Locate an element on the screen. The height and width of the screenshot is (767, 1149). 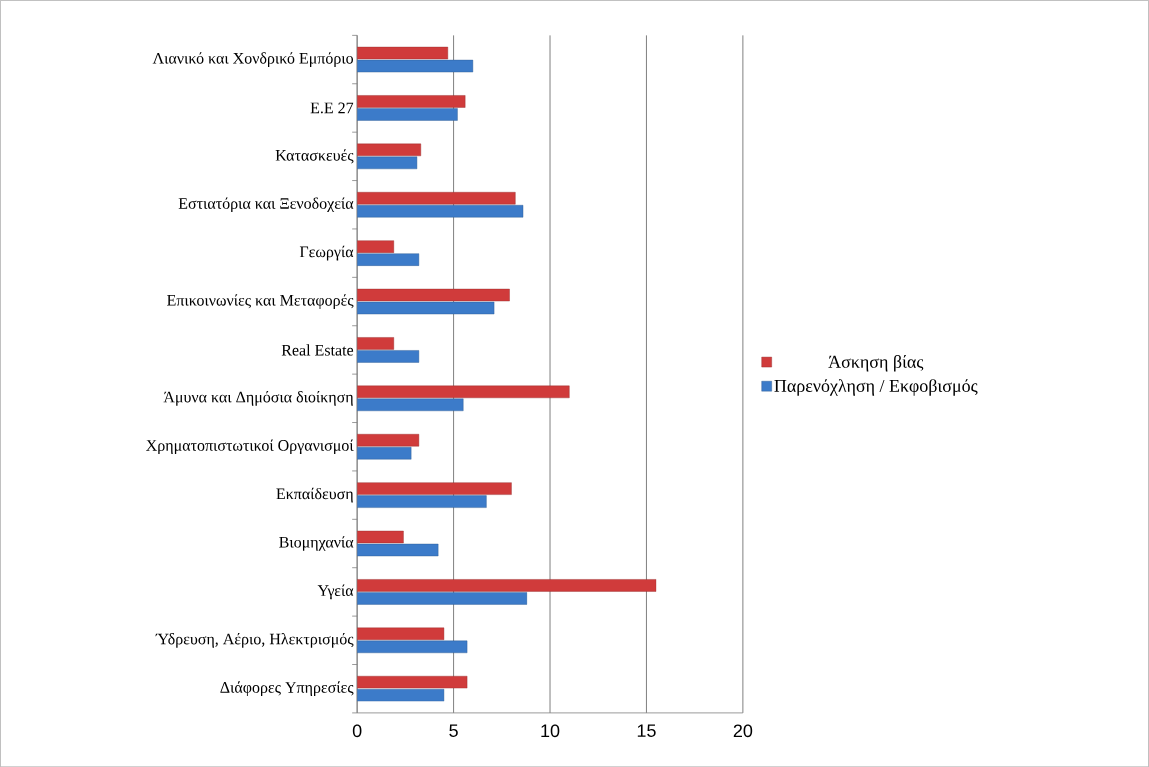
y-tick-label: Ύδρευση, Αέριο, Ηλεκτρισμός is located at coordinates (254, 640).